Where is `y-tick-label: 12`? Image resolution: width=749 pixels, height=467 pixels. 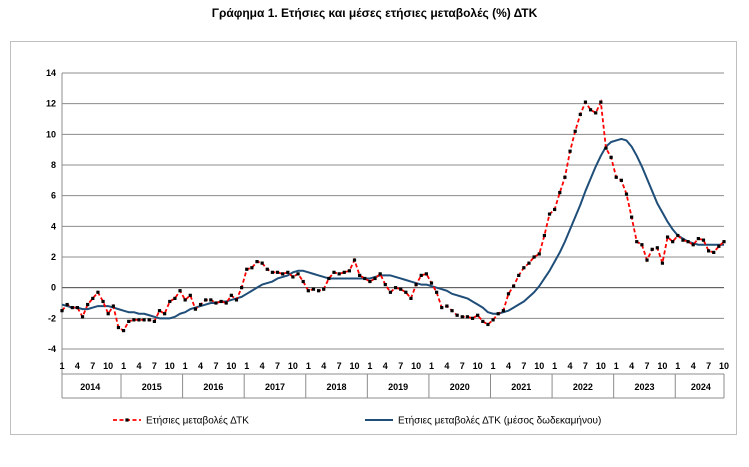 y-tick-label: 12 is located at coordinates (51, 104).